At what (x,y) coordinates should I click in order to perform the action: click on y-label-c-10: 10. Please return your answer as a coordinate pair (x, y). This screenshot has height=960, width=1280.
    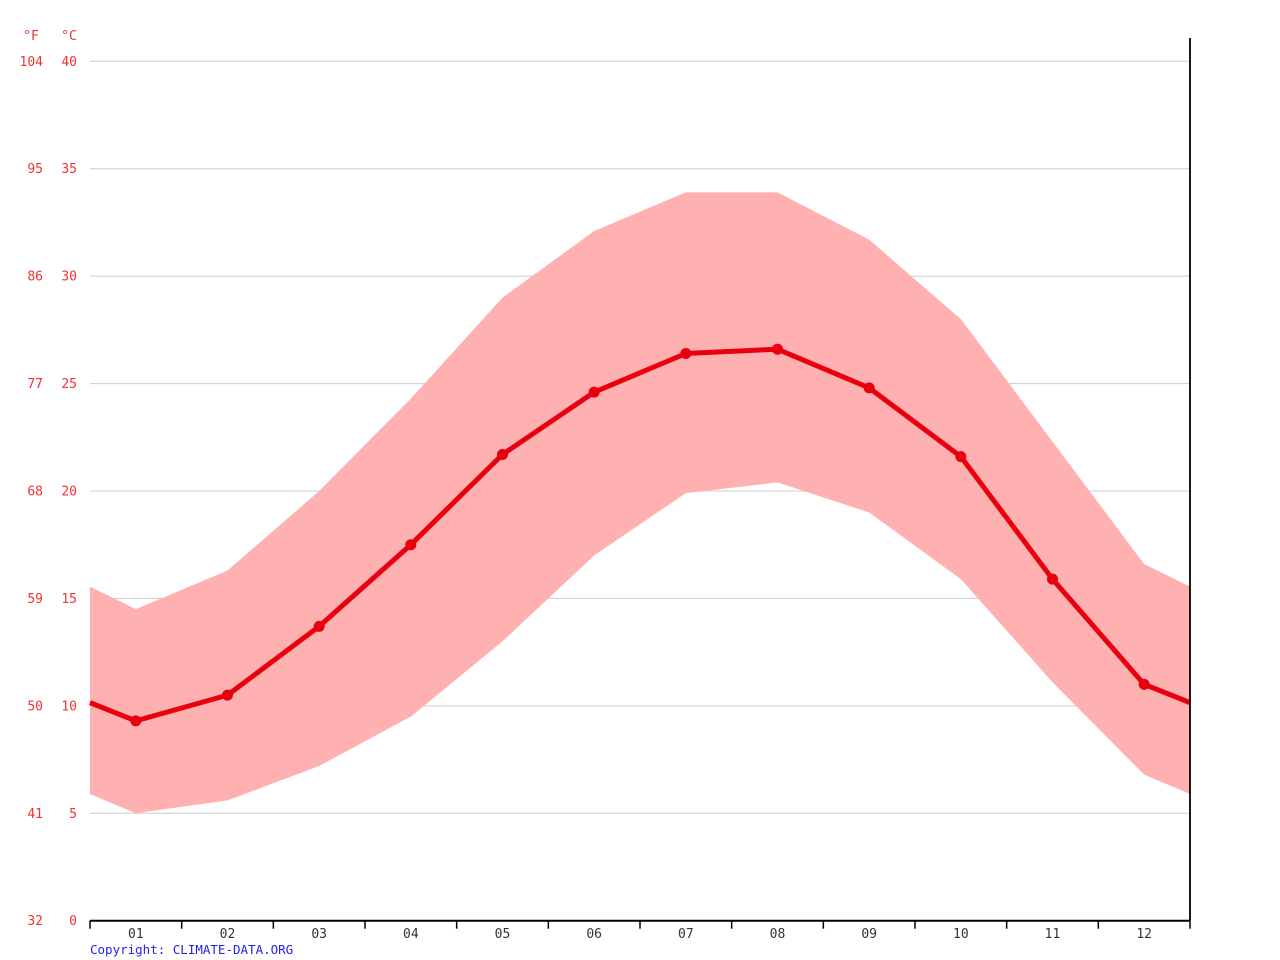
    Looking at the image, I should click on (69, 706).